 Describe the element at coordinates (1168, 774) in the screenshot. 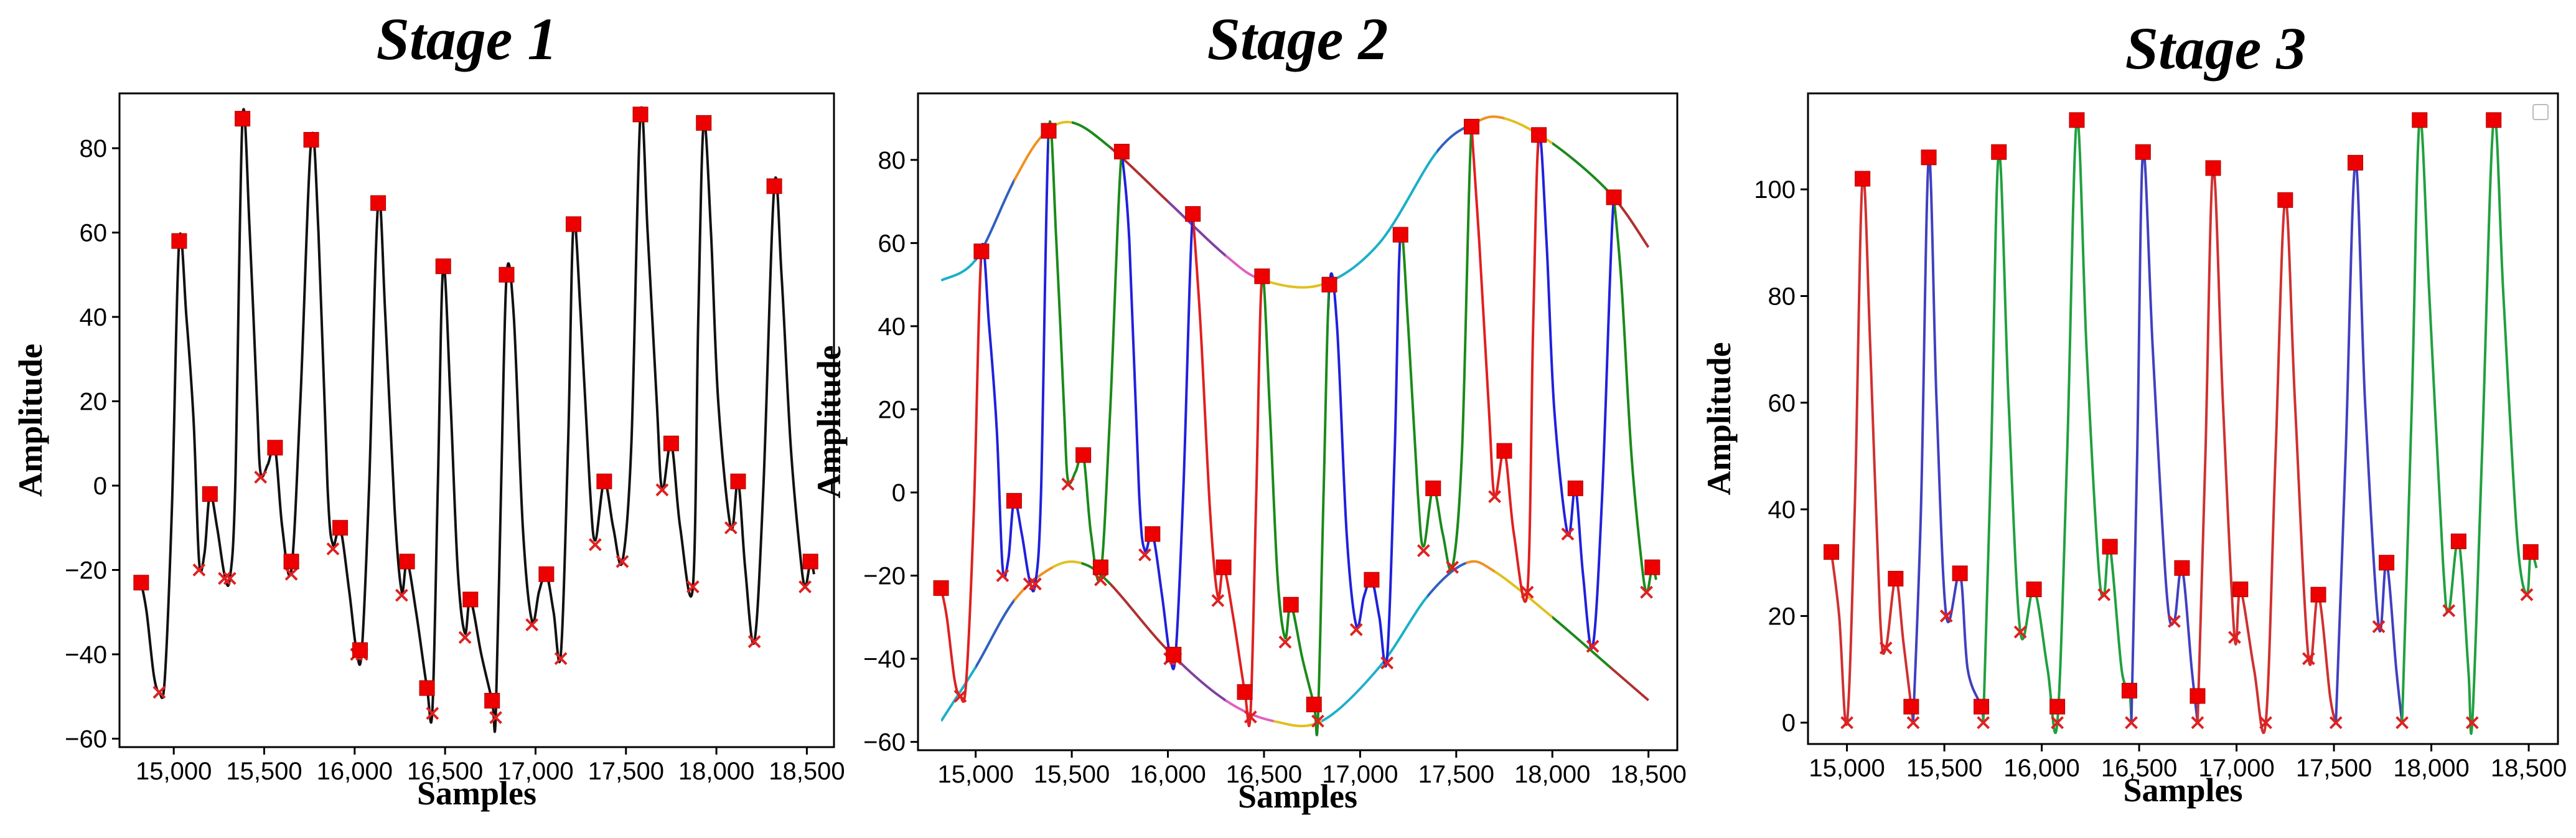

I see `x-tick-label: 16,000` at that location.